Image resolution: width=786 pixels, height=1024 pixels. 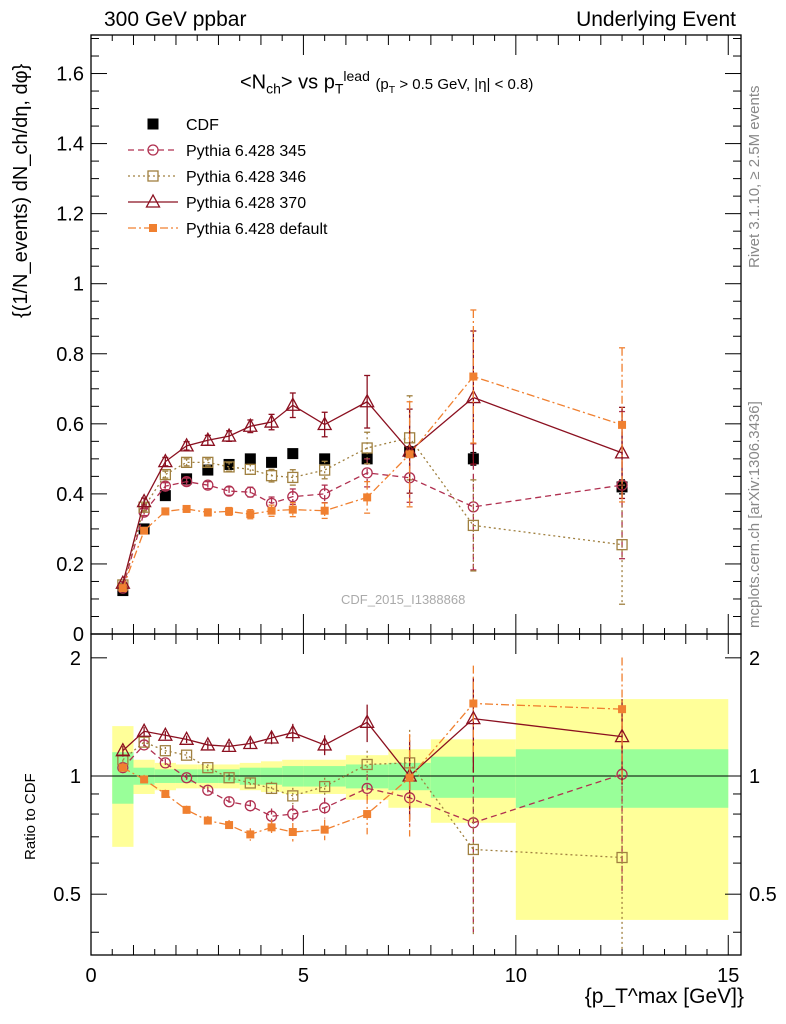 I want to click on x-tick-label: 15, so click(x=728, y=976).